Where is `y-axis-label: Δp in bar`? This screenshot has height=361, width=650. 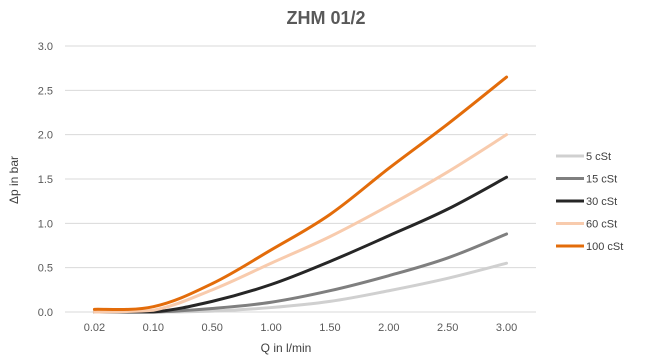 y-axis-label: Δp in bar is located at coordinates (14, 180).